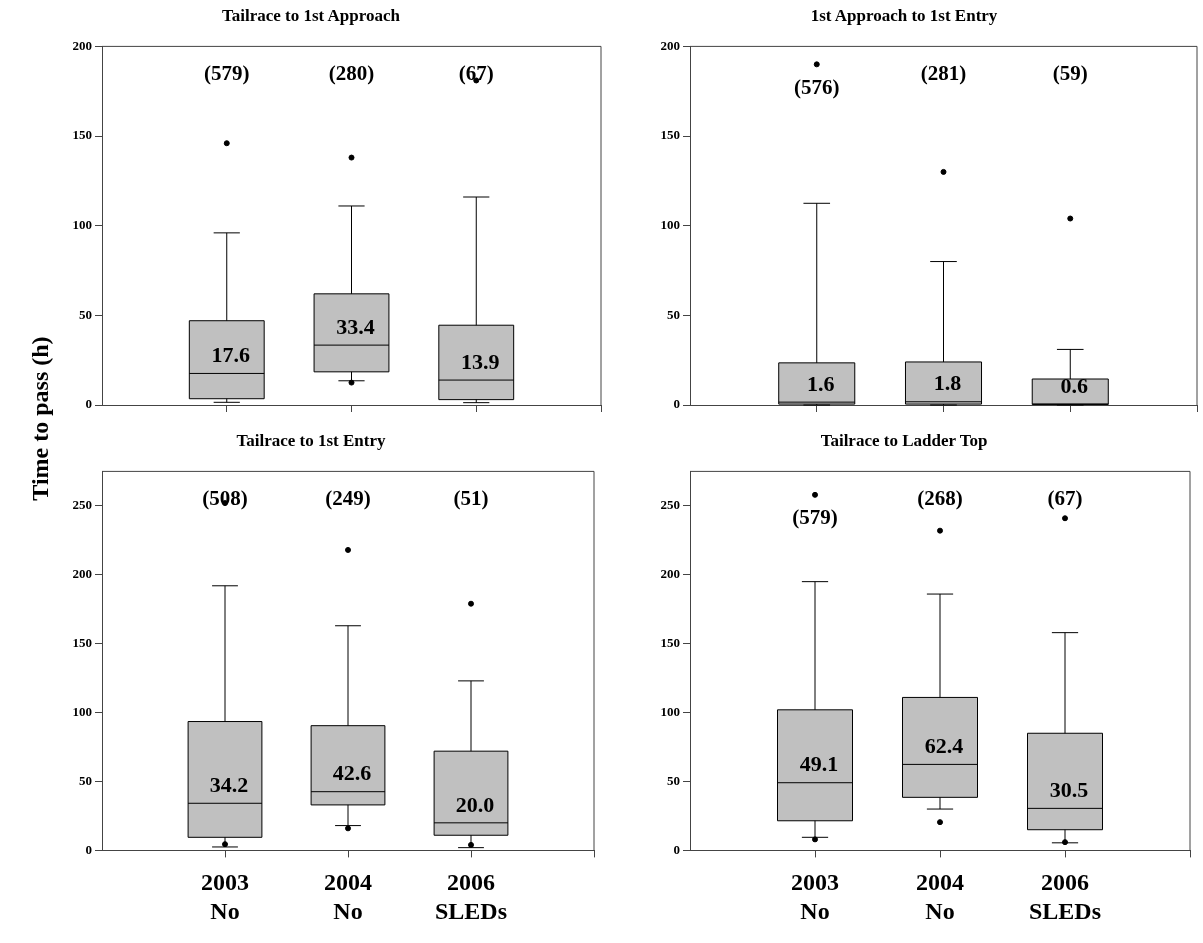 Image resolution: width=1203 pixels, height=943 pixels. I want to click on chart-title: Tailrace to 1st Approach, so click(311, 15).